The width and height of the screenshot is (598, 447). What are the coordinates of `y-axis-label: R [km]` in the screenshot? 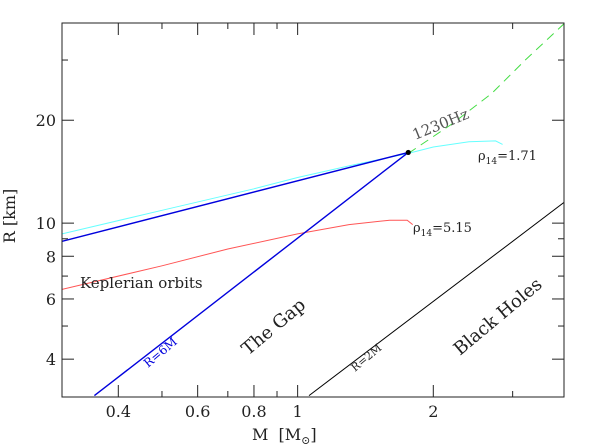 It's located at (9, 216).